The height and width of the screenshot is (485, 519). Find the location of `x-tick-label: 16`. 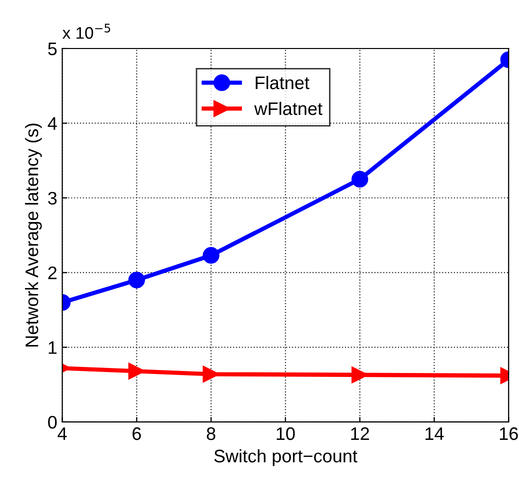

x-tick-label: 16 is located at coordinates (509, 433).